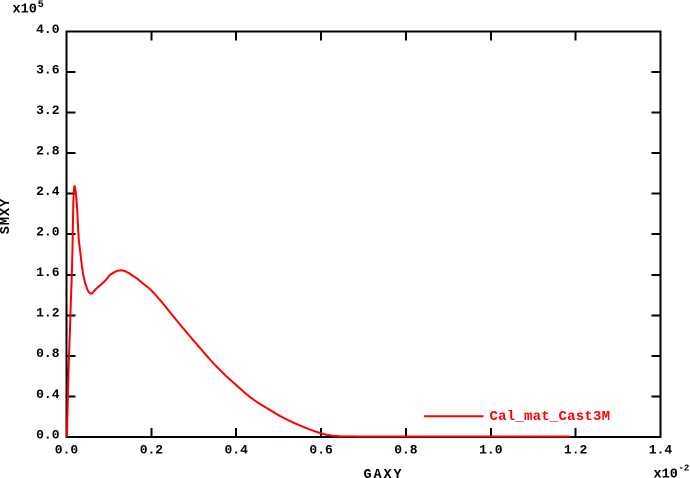 This screenshot has height=478, width=690. Describe the element at coordinates (41, 5) in the screenshot. I see `svg-text: 5` at that location.